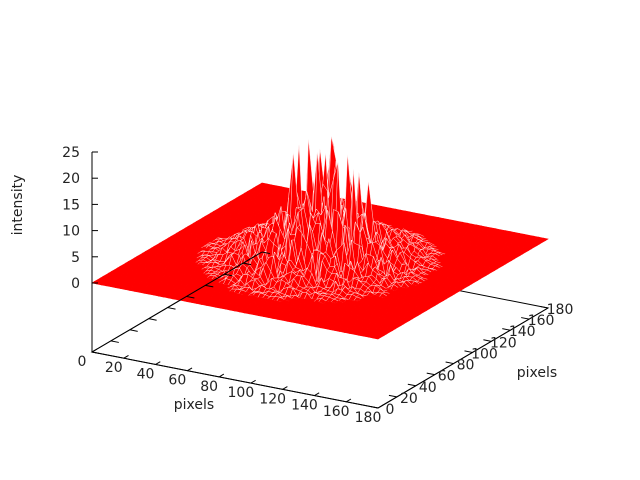  What do you see at coordinates (390, 410) in the screenshot?
I see `y-tick-label: 0` at bounding box center [390, 410].